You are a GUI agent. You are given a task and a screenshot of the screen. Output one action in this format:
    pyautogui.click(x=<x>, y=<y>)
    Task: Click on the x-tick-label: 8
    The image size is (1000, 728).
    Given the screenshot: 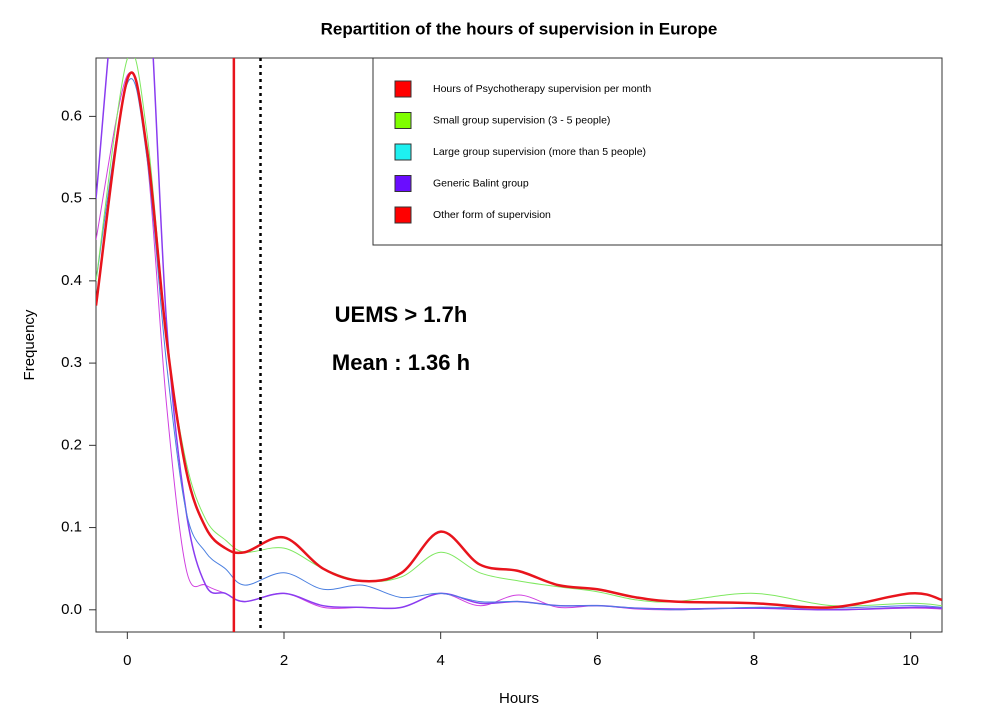 What is the action you would take?
    pyautogui.click(x=754, y=660)
    